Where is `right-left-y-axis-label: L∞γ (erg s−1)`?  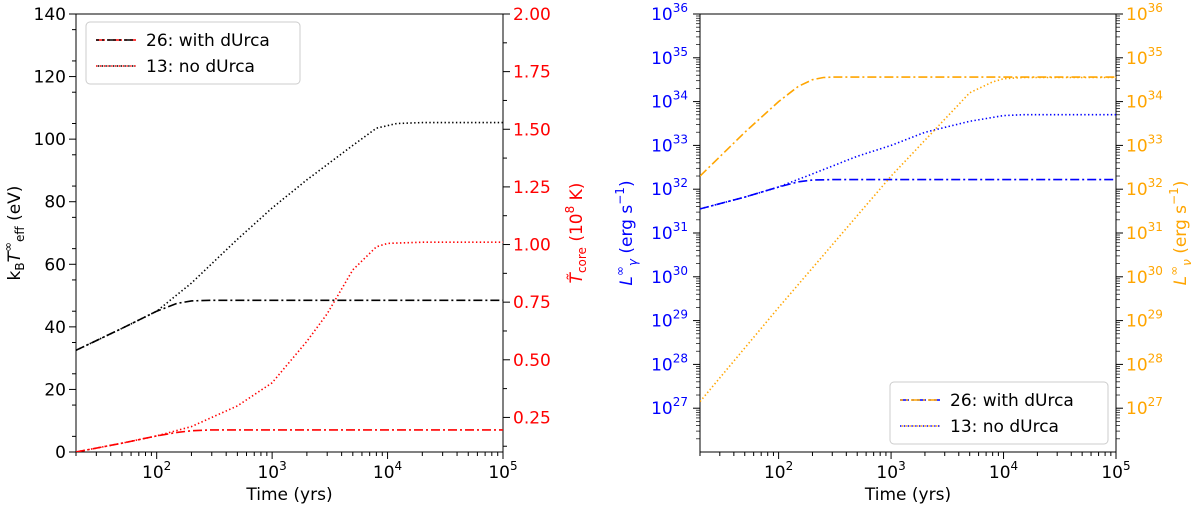 right-left-y-axis-label: L∞γ (erg s−1) is located at coordinates (626, 232).